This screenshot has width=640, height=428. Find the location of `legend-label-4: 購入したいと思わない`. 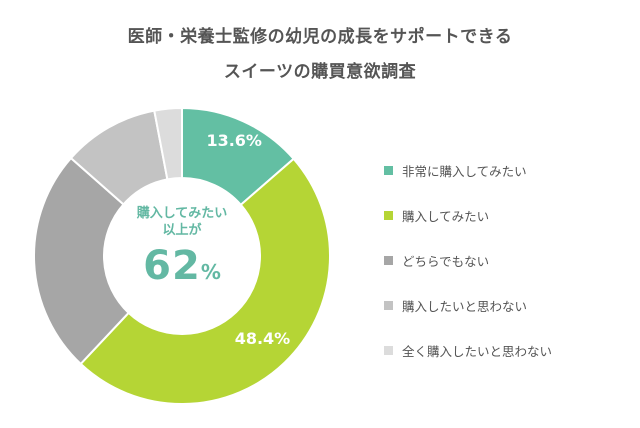

legend-label-4: 購入したいと思わない is located at coordinates (465, 306).